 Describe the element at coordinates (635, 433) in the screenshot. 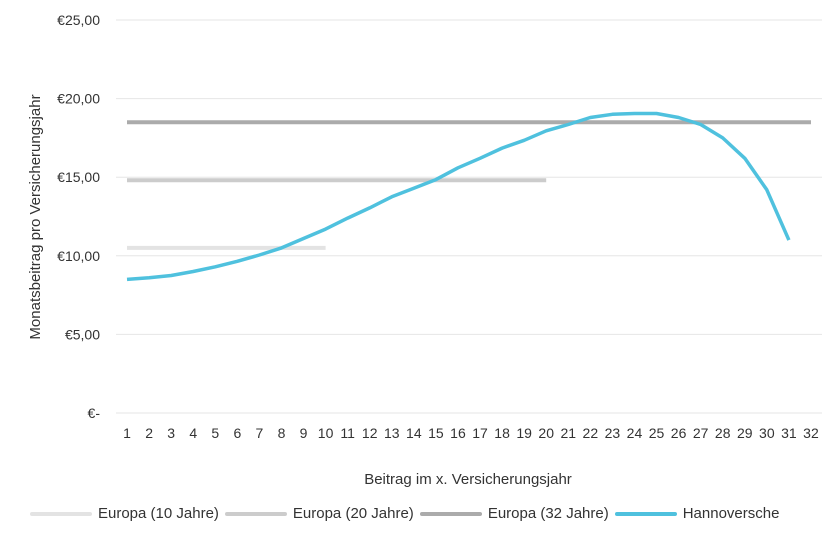

I see `x-tick-label: 24` at that location.